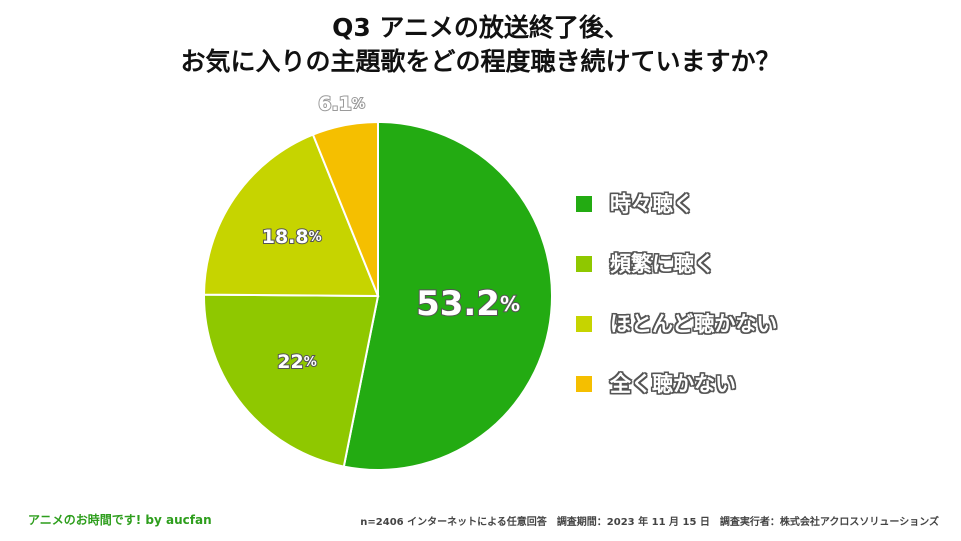  Describe the element at coordinates (468, 303) in the screenshot. I see `slice-data-label: 53.2%` at that location.